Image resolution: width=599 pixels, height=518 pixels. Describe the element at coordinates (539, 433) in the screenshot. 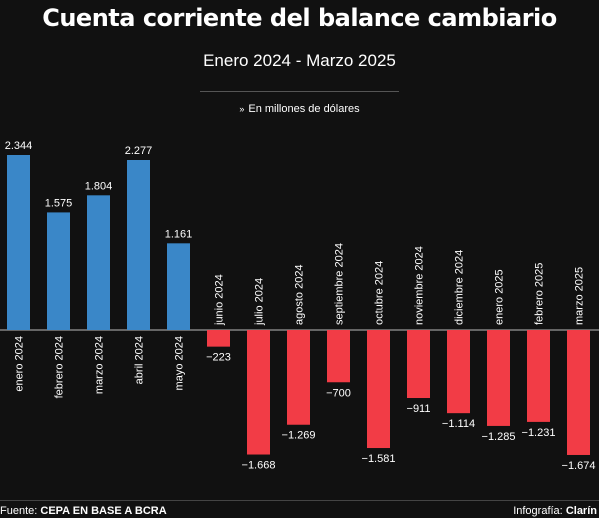

I see `value-label-13: −1.231` at that location.